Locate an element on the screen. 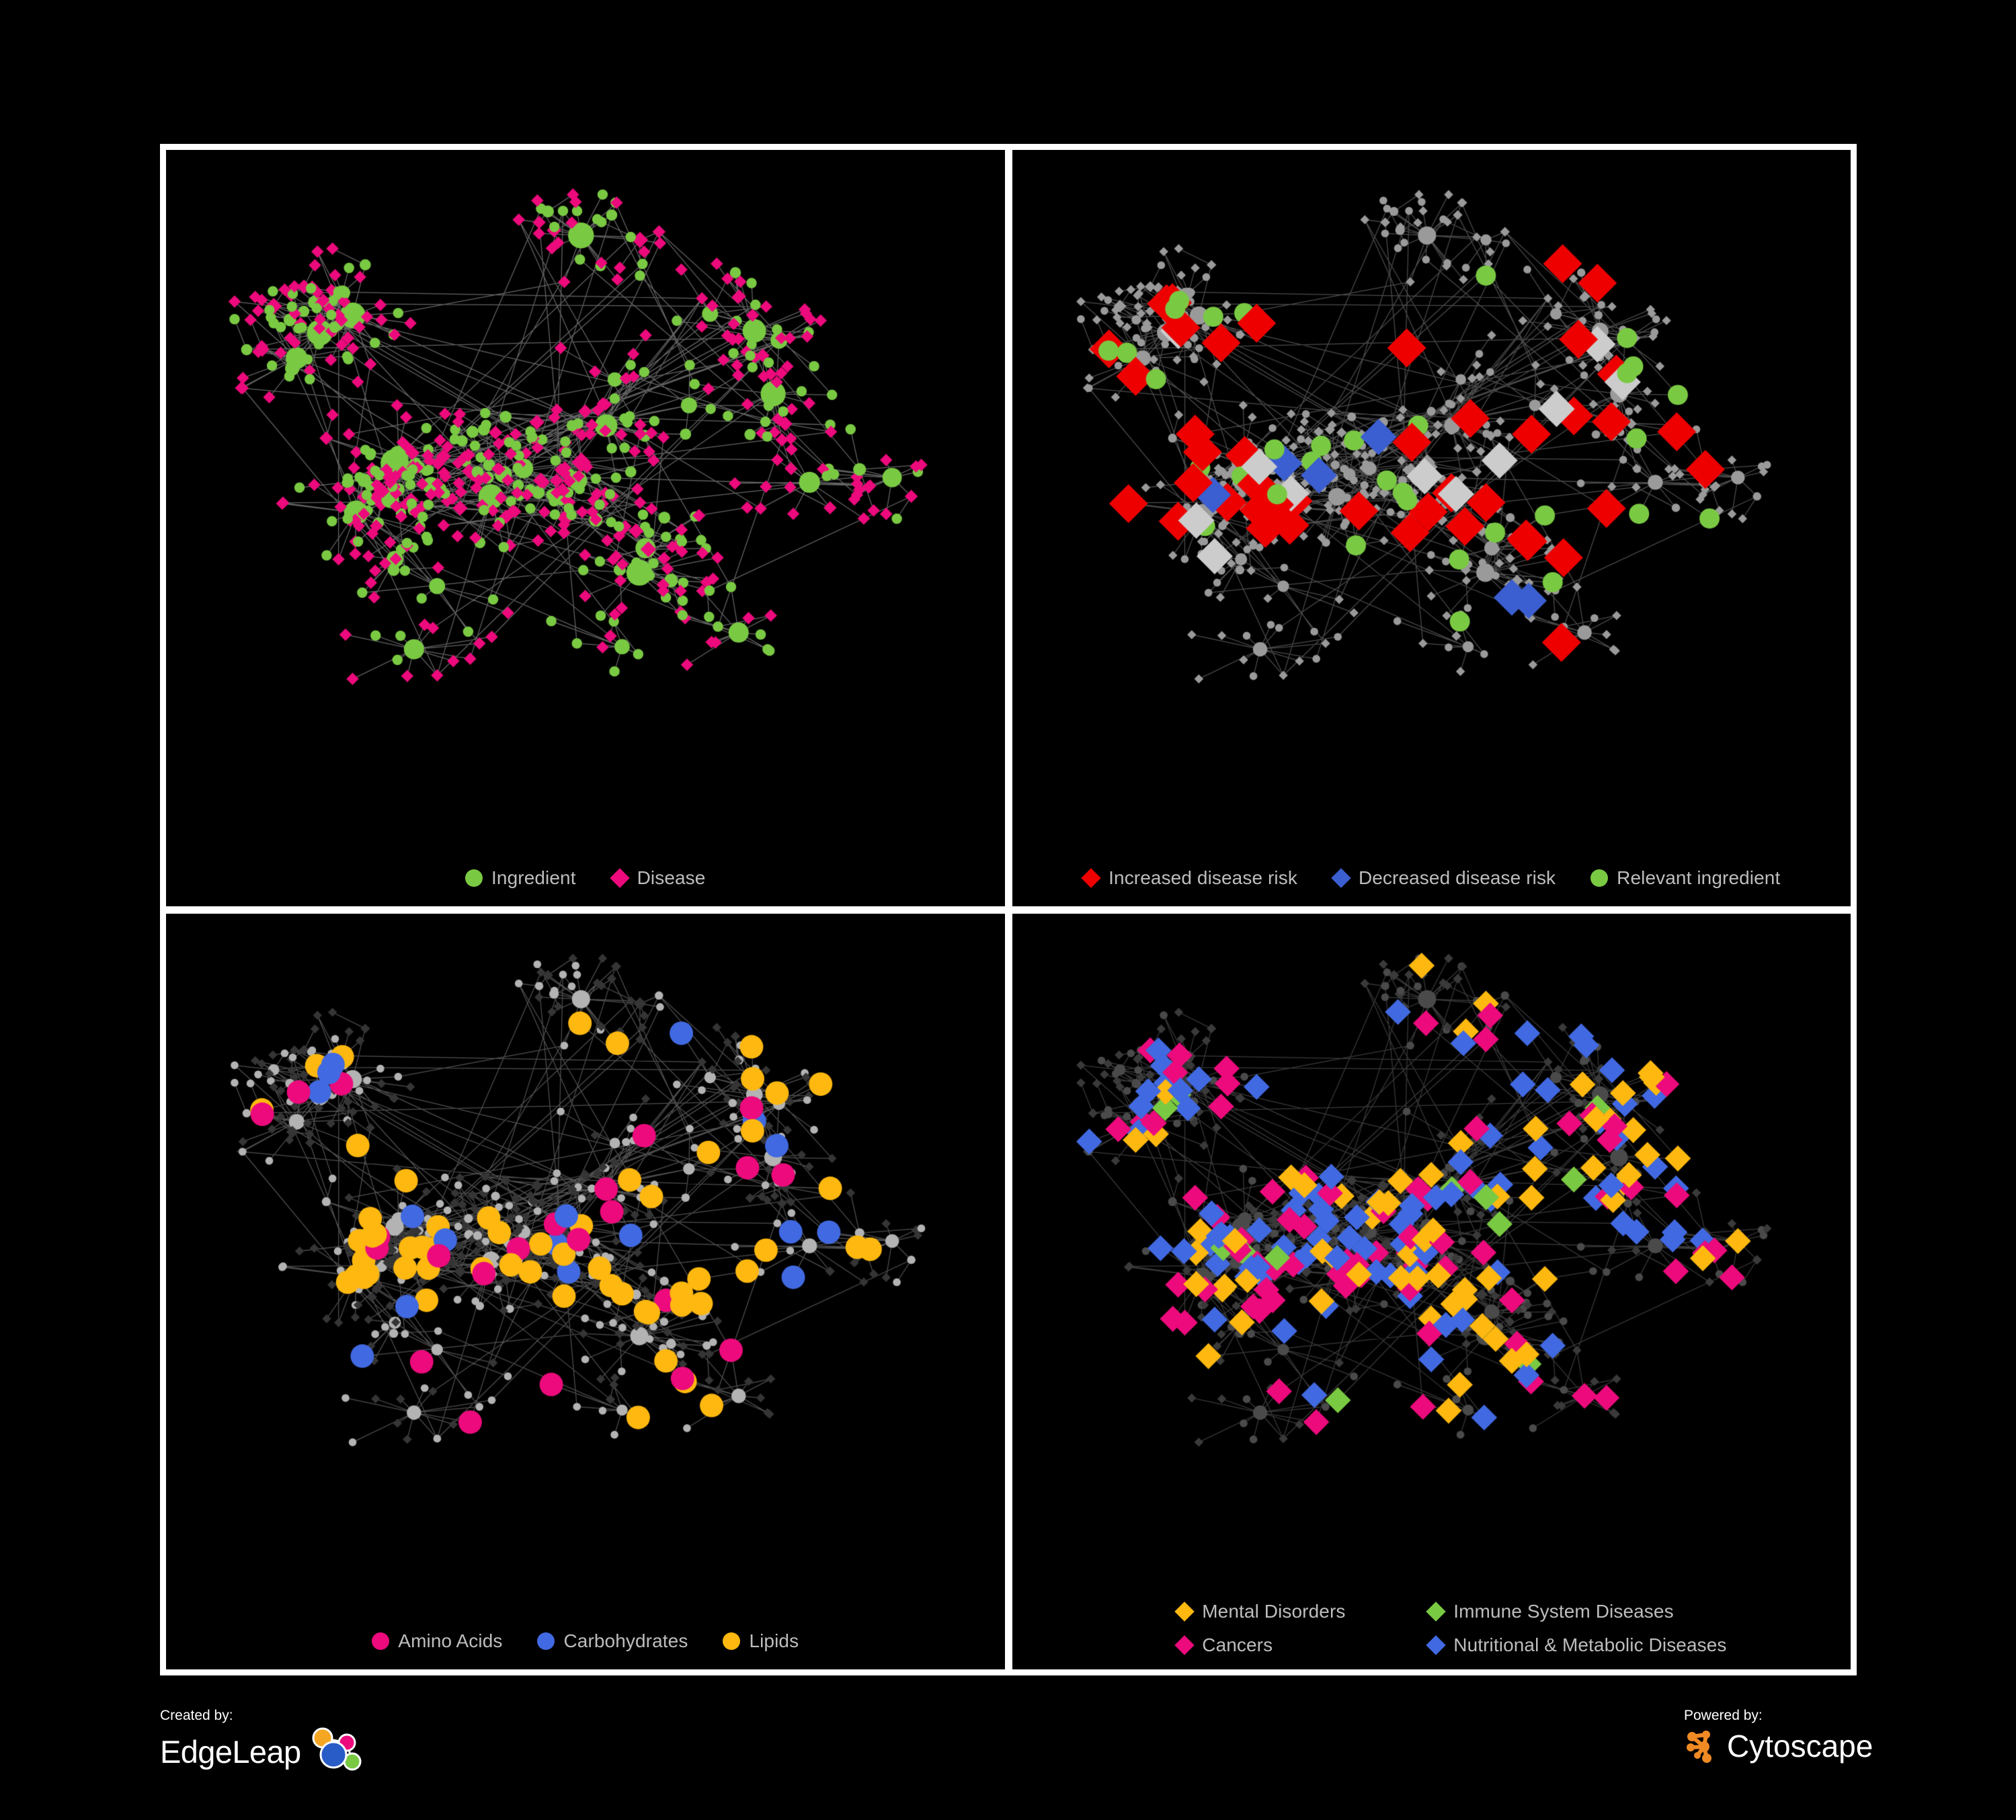 The width and height of the screenshot is (2016, 1820). immune-system-diamond-icon is located at coordinates (1436, 1611).